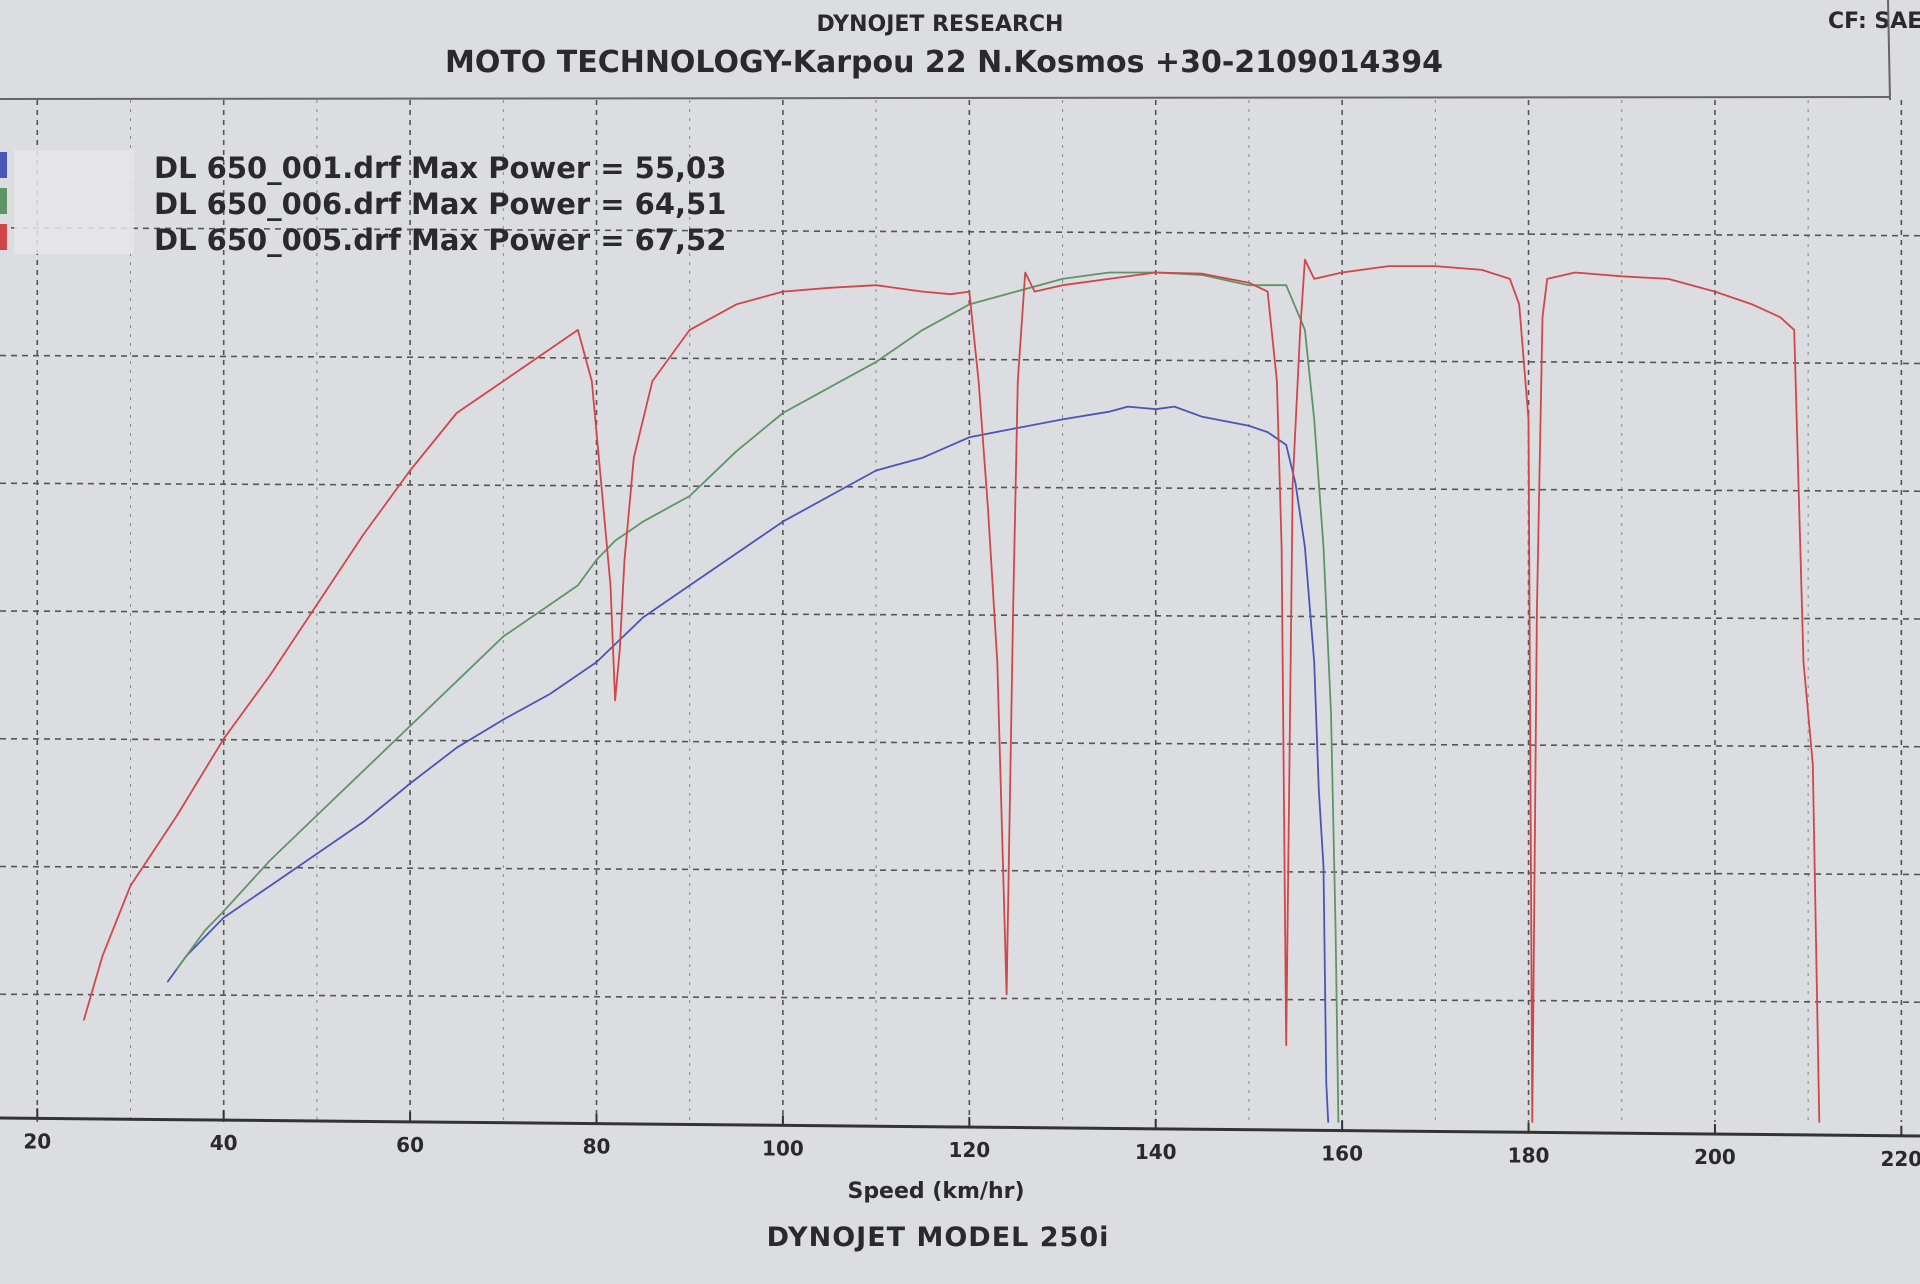  Describe the element at coordinates (938, 1237) in the screenshot. I see `dyno-model-label: DYNOJET MODEL 250i` at that location.